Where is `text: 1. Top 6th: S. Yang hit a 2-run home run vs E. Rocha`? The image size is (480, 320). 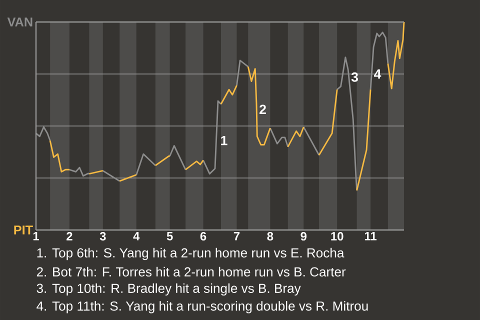
text: 1. Top 6th: S. Yang hit a 2-run home run vs E. Rocha is located at coordinates (190, 254).